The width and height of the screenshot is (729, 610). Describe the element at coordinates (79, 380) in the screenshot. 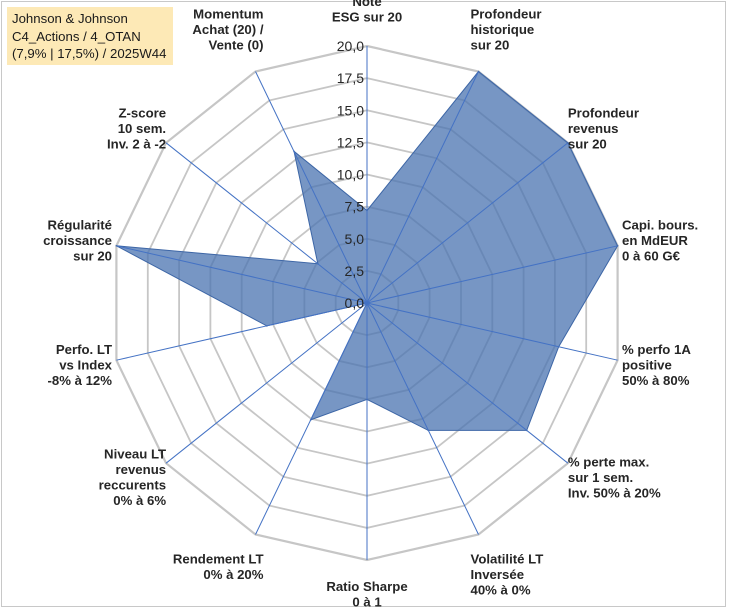

I see `axis-label-line: -8% à 12%` at that location.